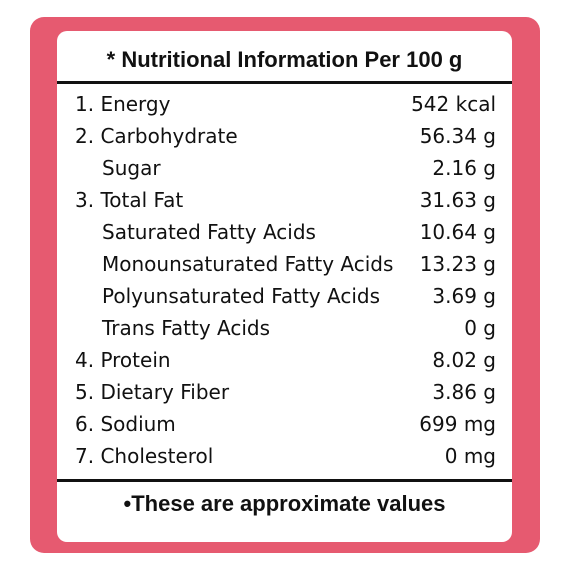 The height and width of the screenshot is (569, 569). What do you see at coordinates (285, 168) in the screenshot?
I see `nutrient-row: Sugar 2.16 g` at bounding box center [285, 168].